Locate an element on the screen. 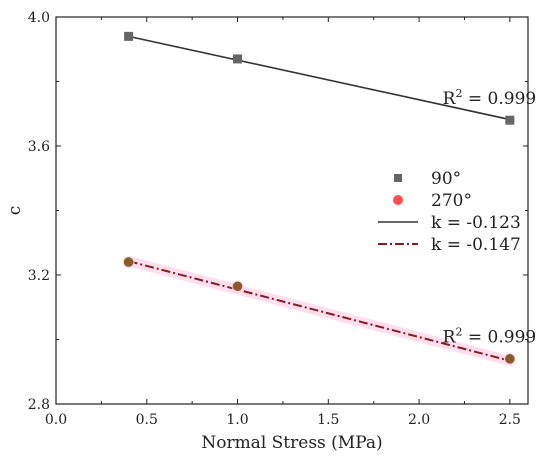 This screenshot has width=550, height=468. legend-label-90: 90° is located at coordinates (446, 179).